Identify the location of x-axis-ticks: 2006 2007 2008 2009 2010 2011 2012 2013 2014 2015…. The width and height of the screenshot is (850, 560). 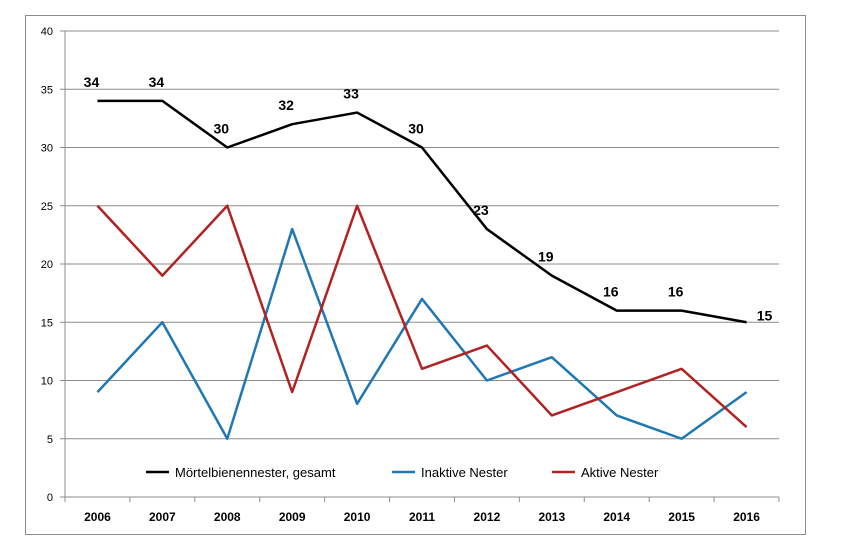
(422, 517).